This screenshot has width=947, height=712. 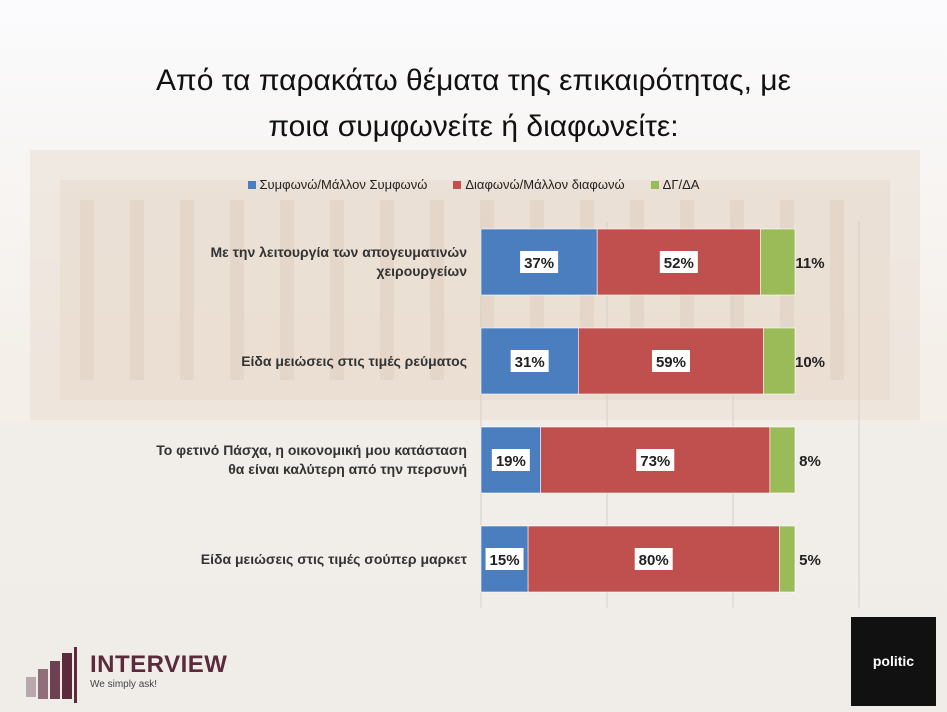 I want to click on legend-item-agree: Συμφωνώ/Μάλλον Συμφωνώ, so click(x=337, y=184).